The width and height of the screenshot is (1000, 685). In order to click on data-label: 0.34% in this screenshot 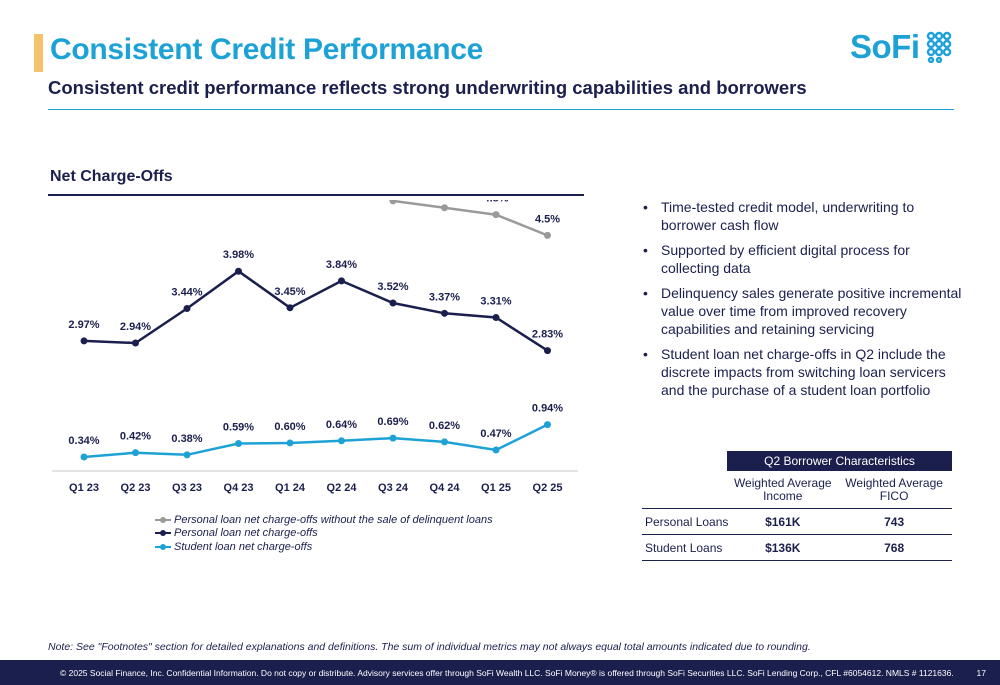, I will do `click(83, 441)`.